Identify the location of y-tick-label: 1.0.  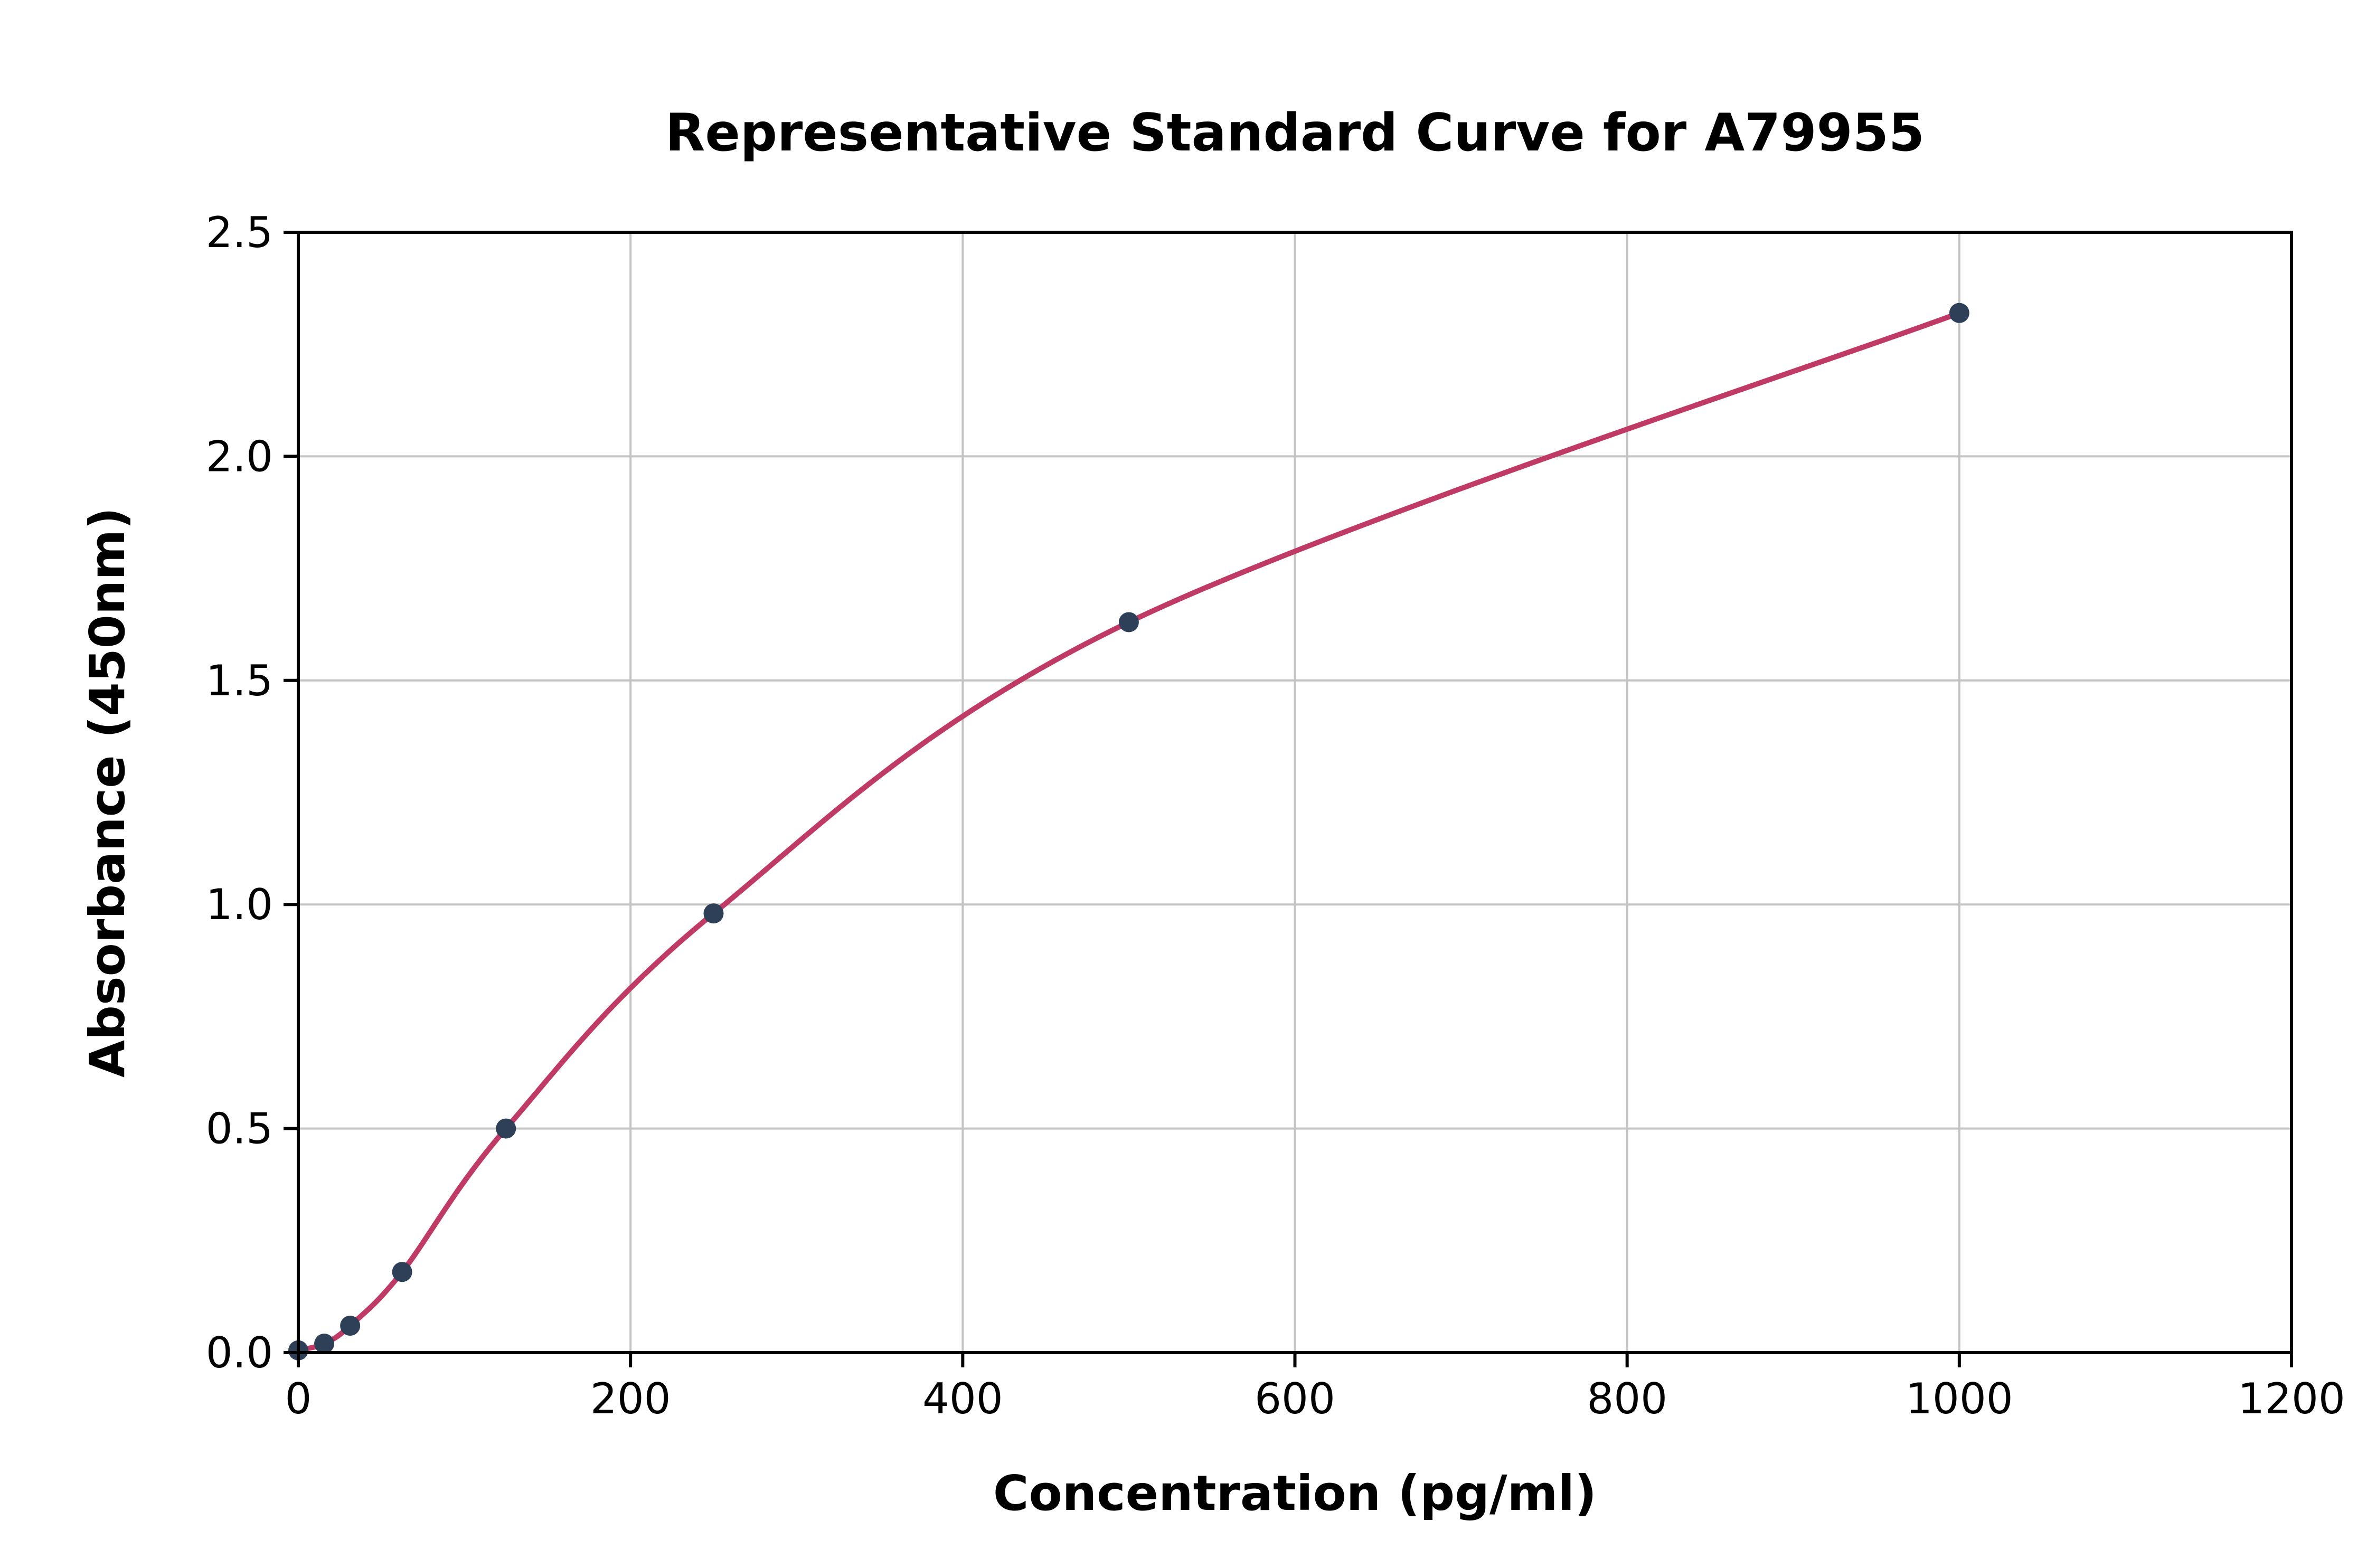
(240, 904).